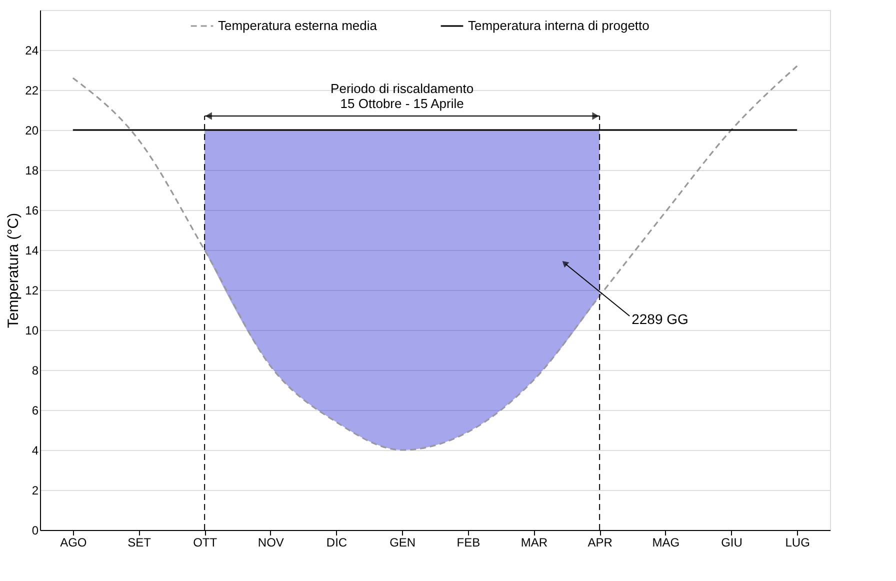  What do you see at coordinates (35, 531) in the screenshot?
I see `y-tick-label: 0` at bounding box center [35, 531].